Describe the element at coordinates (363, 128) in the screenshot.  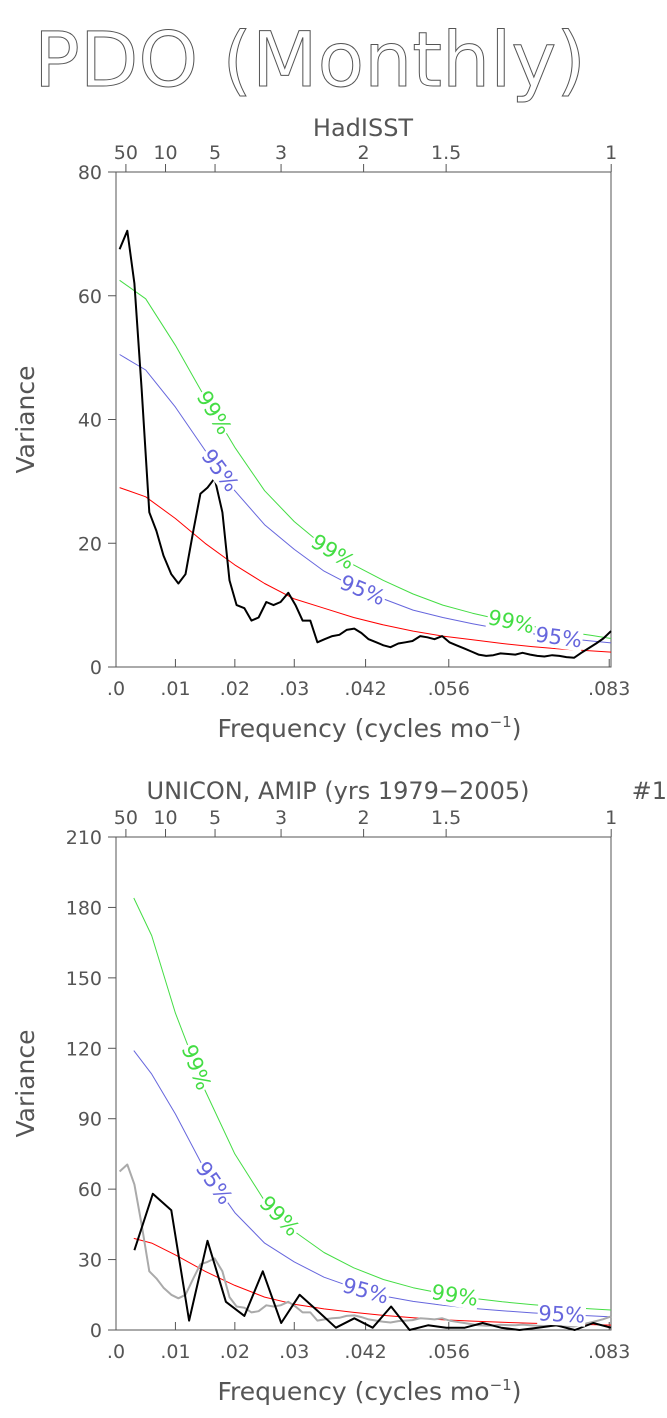
I see `panel-title: HadISST` at that location.